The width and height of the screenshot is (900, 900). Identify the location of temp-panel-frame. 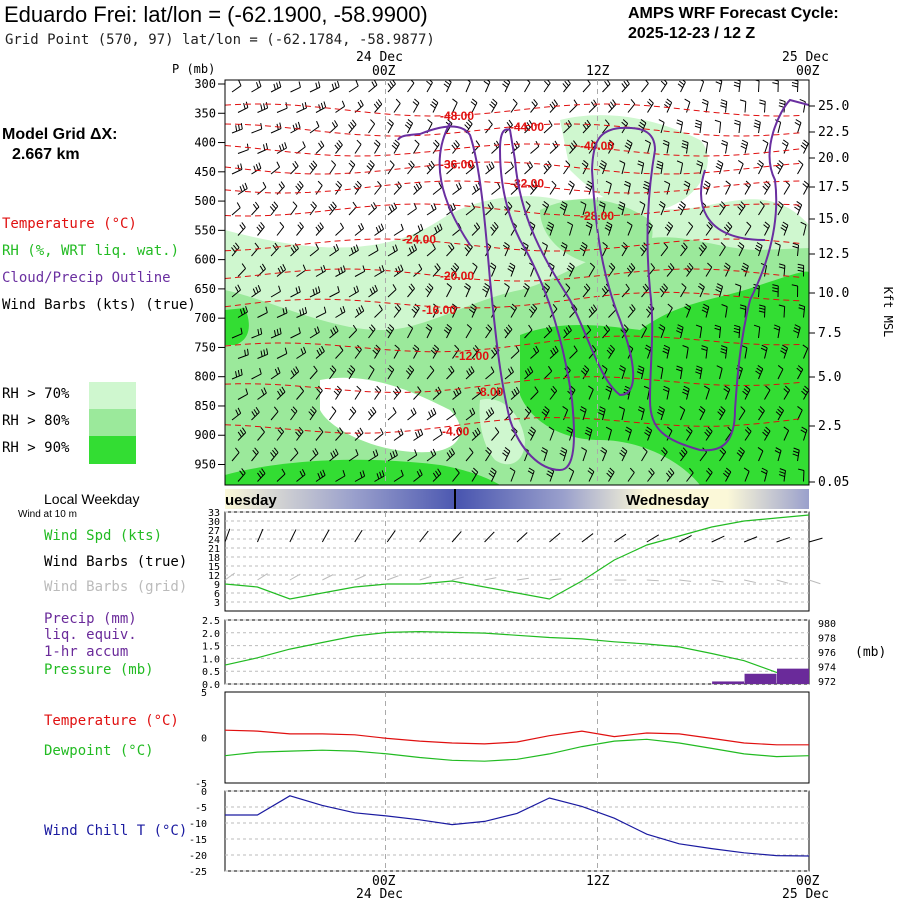
(517, 737).